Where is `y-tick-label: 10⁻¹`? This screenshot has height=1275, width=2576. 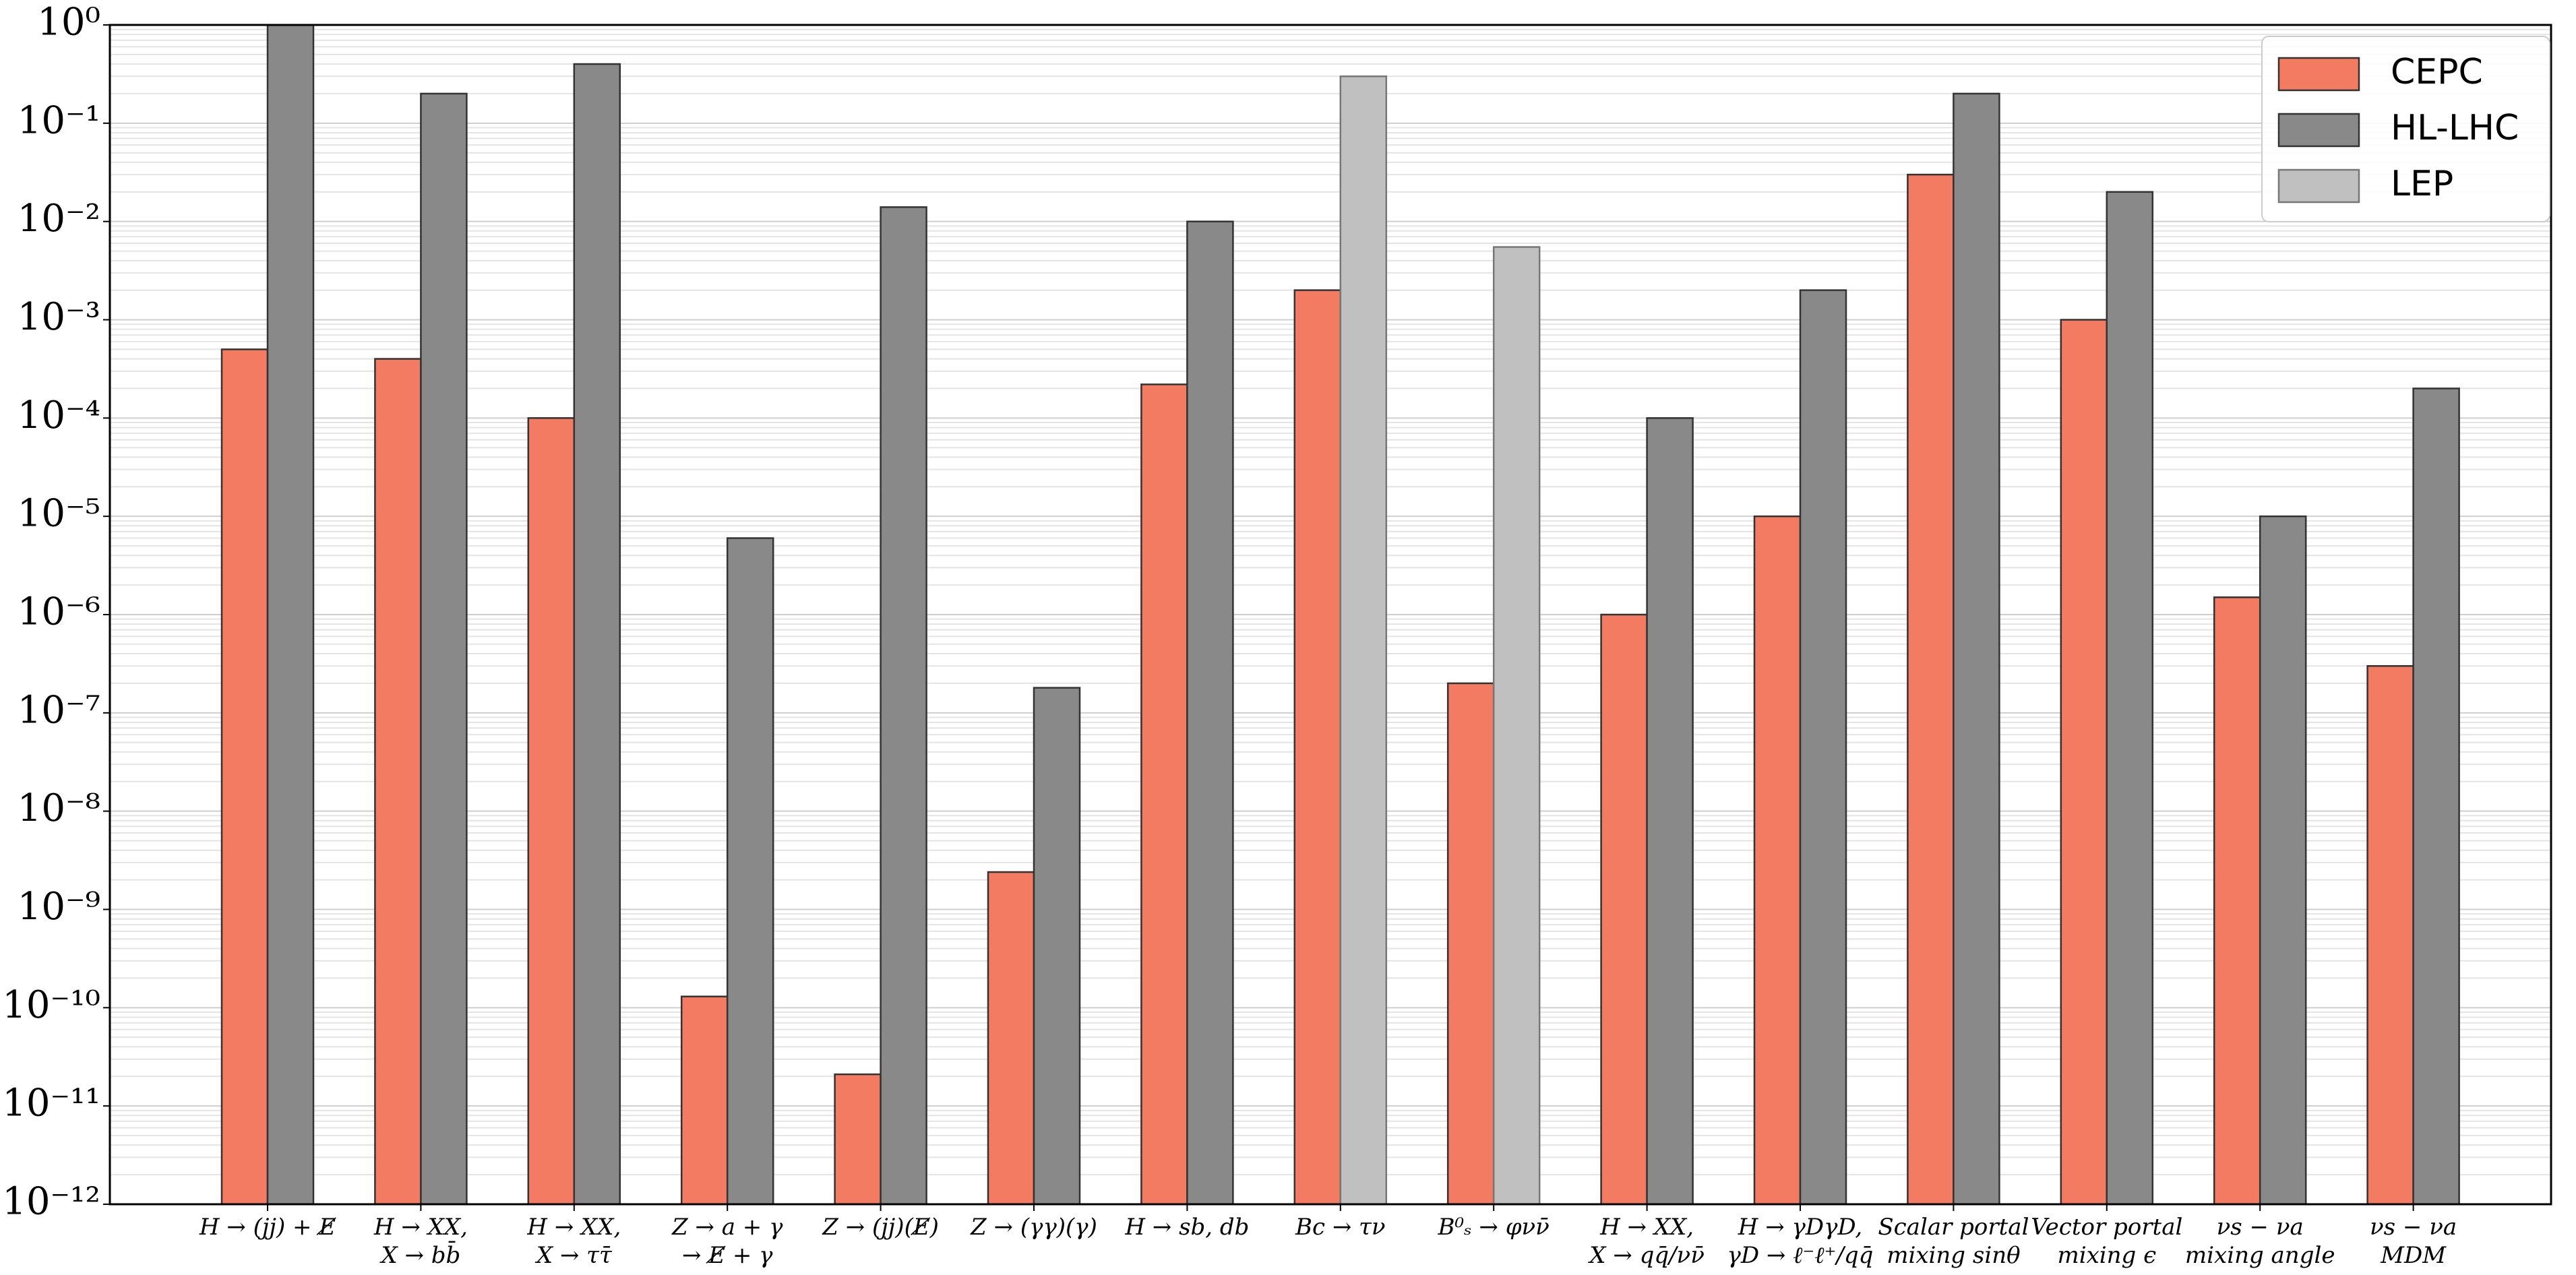 y-tick-label: 10⁻¹ is located at coordinates (59, 120).